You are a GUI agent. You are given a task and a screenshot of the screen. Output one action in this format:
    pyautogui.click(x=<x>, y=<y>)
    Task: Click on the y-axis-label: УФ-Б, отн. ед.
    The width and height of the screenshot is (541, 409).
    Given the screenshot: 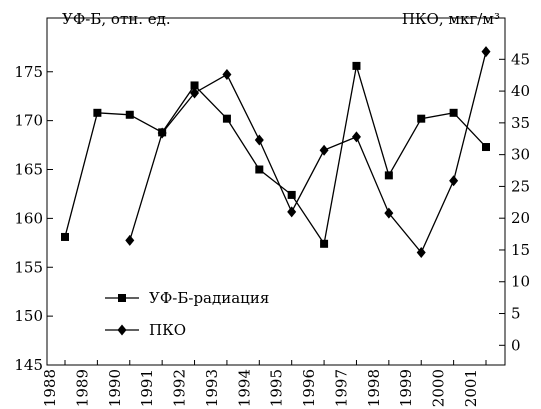 What is the action you would take?
    pyautogui.click(x=116, y=19)
    